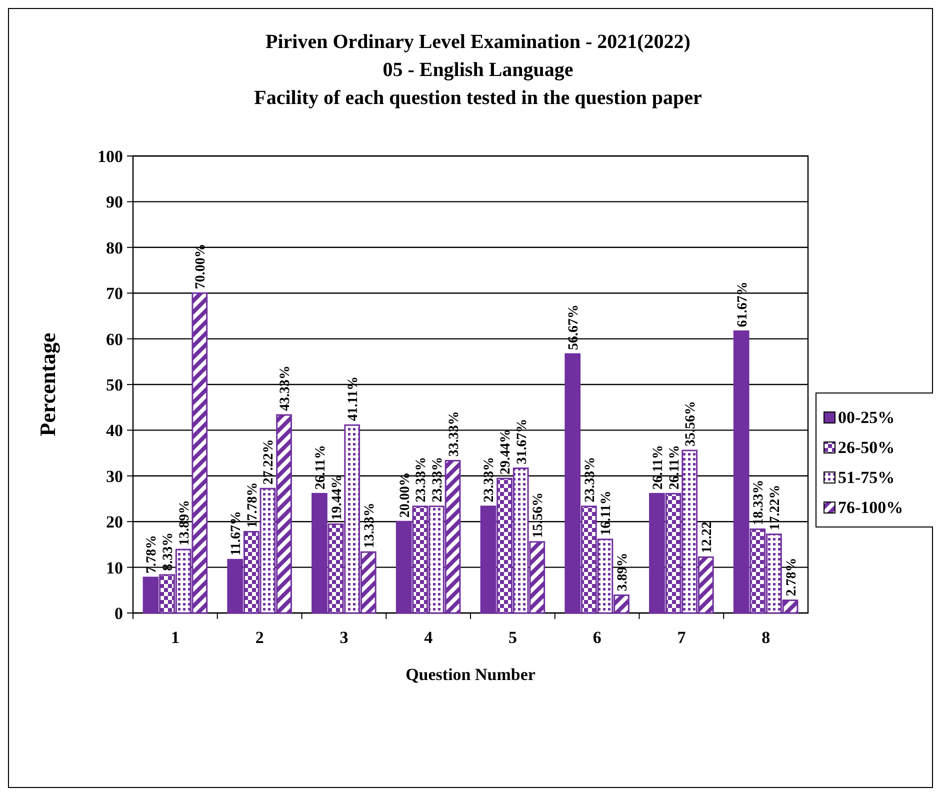 This screenshot has width=941, height=796. I want to click on data-label: 31.67%, so click(522, 441).